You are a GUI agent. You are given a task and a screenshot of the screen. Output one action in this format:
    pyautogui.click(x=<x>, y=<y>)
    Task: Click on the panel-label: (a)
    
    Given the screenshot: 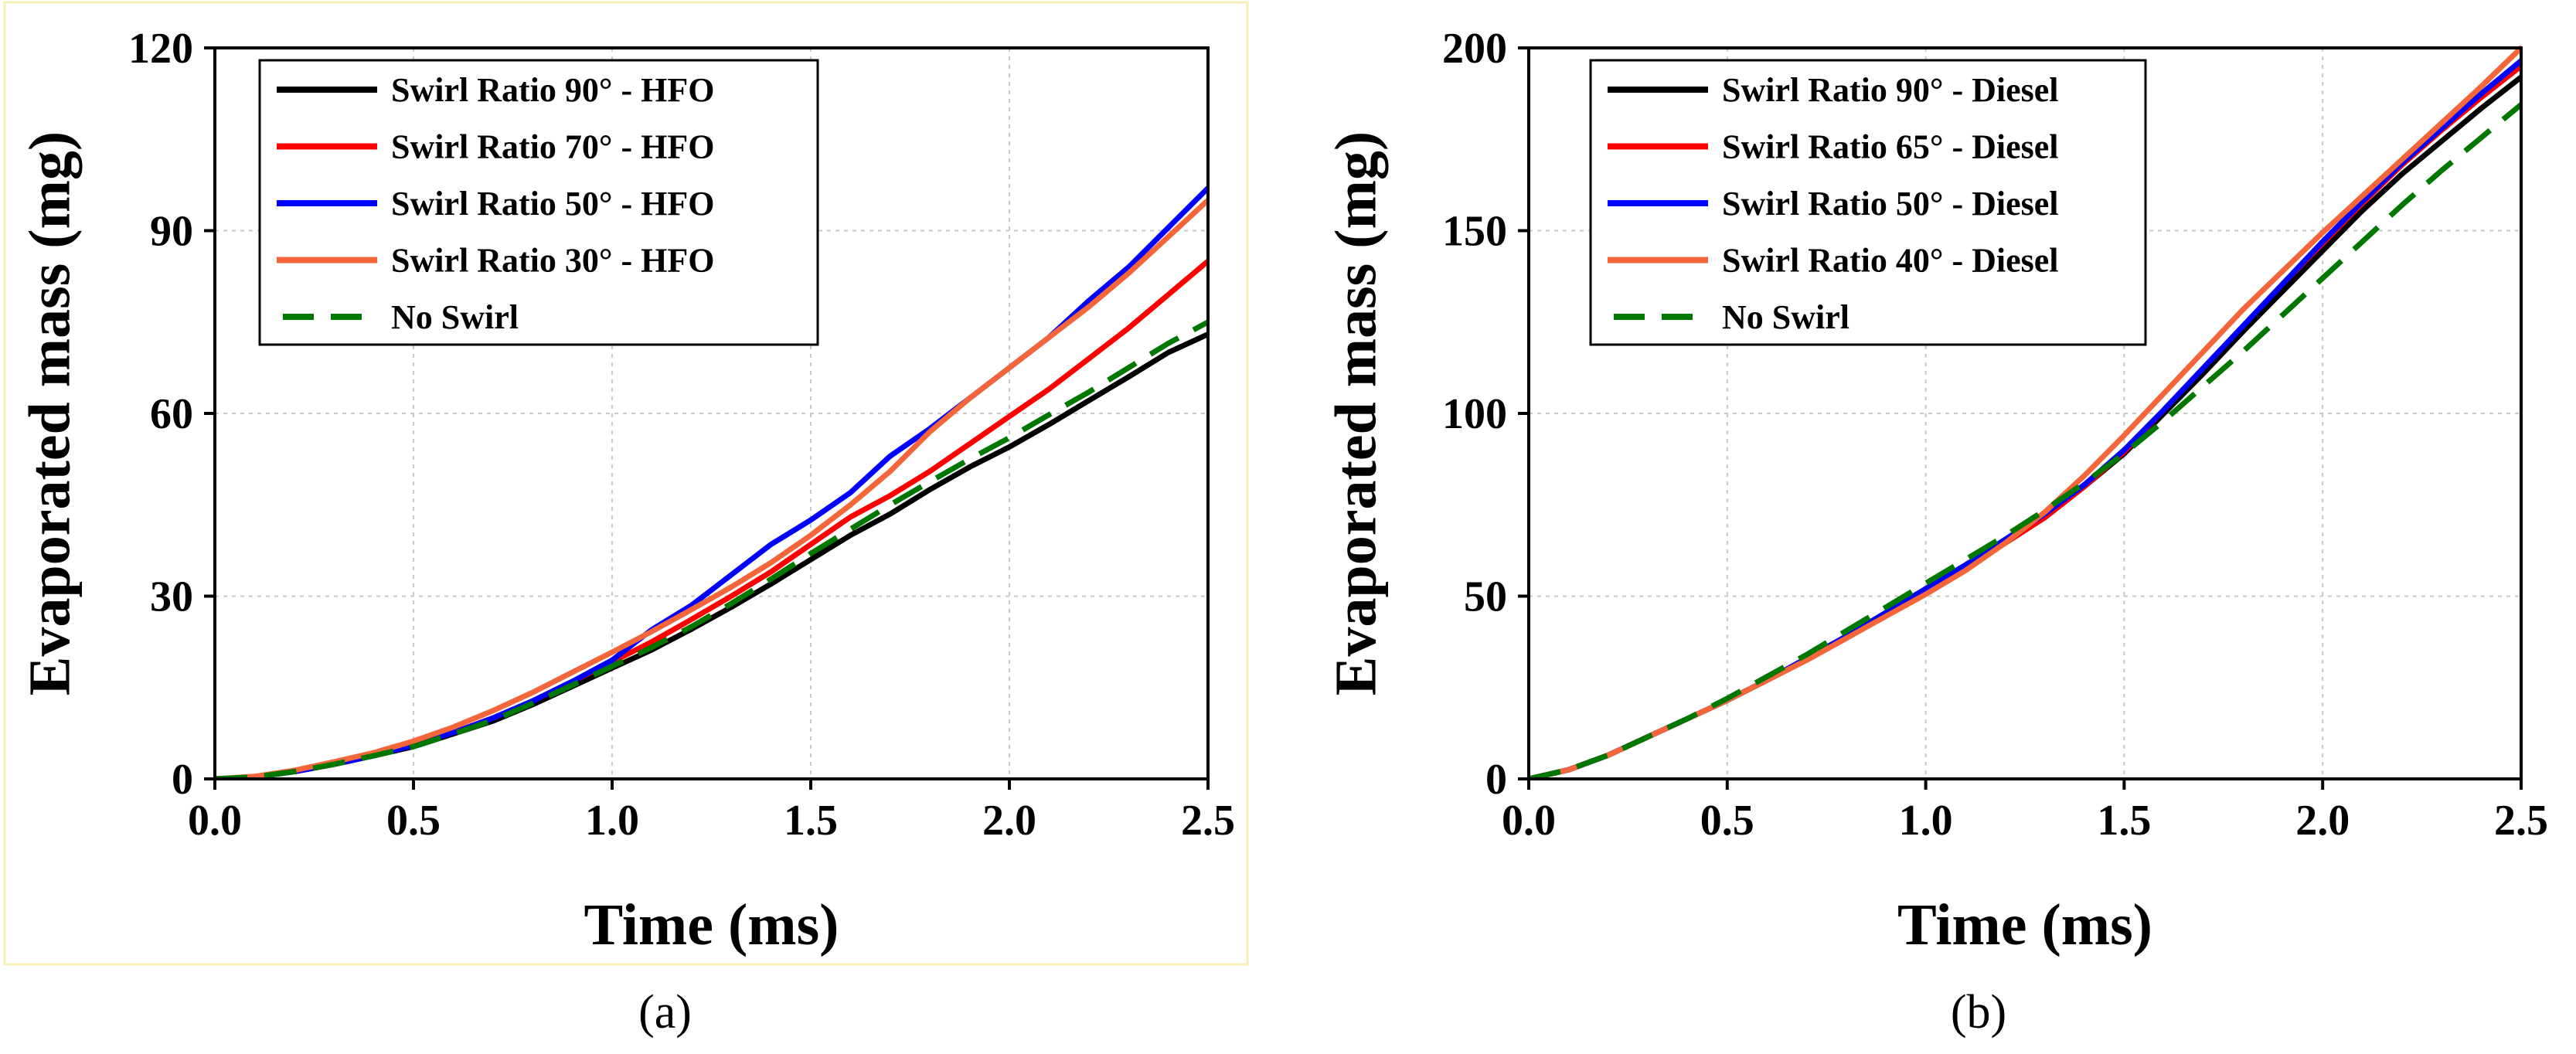 What is the action you would take?
    pyautogui.click(x=665, y=1012)
    